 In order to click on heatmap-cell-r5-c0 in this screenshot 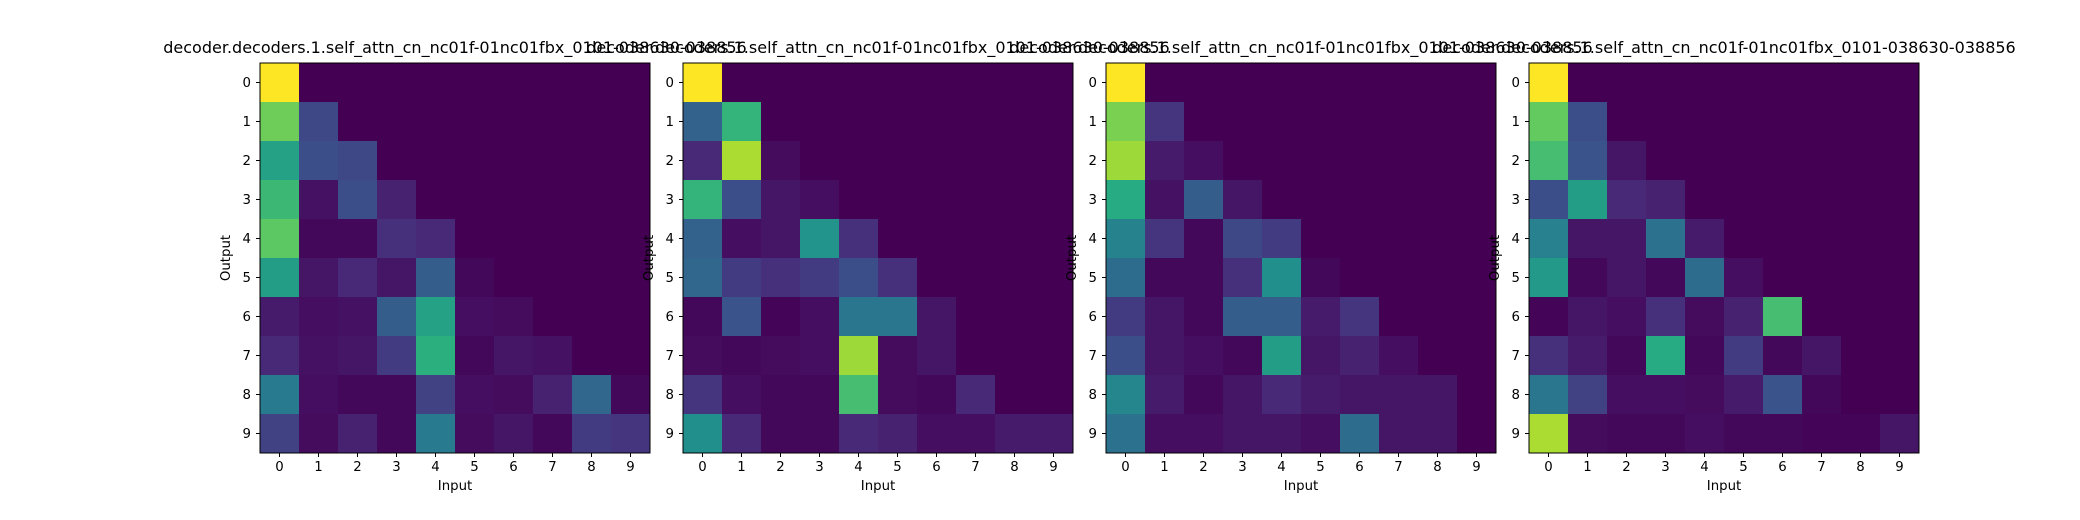, I will do `click(703, 278)`.